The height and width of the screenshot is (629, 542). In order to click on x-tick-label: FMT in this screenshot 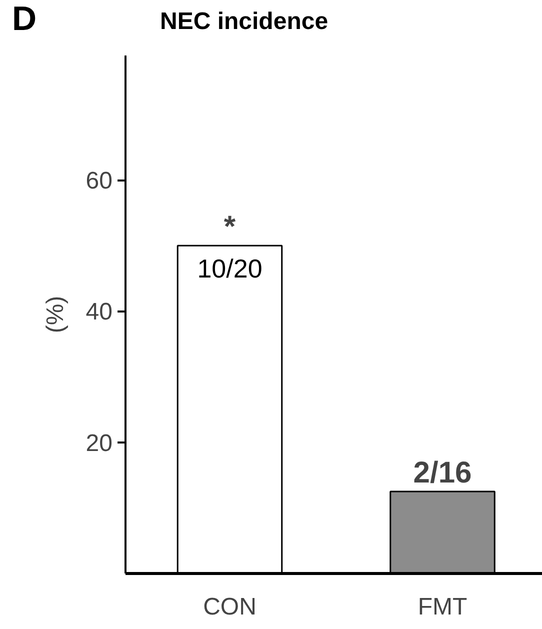, I will do `click(443, 607)`.